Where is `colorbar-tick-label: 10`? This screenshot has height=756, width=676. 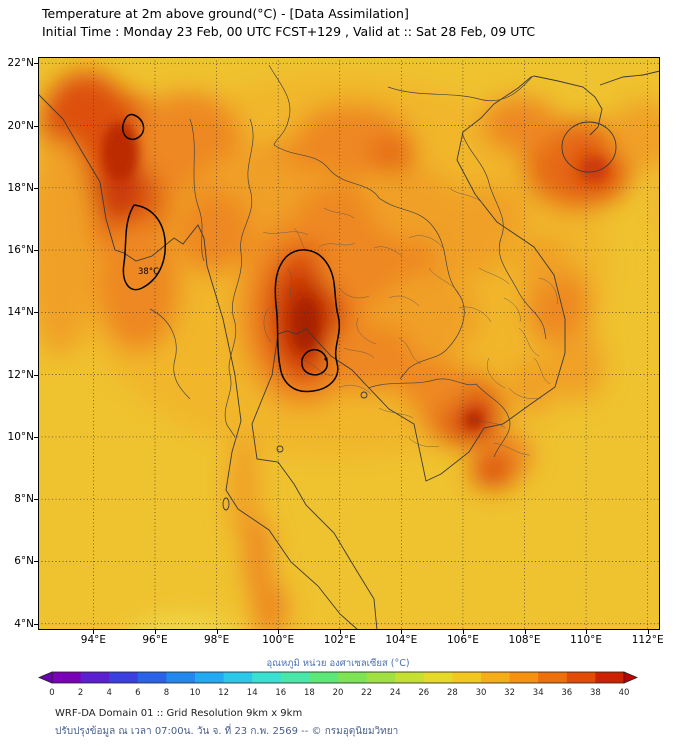
colorbar-tick-label: 10 is located at coordinates (195, 693).